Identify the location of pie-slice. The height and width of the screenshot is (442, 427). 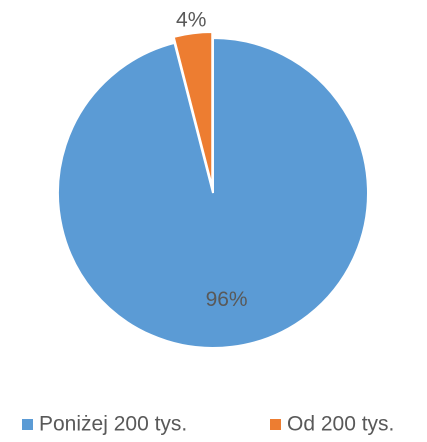
(193, 109).